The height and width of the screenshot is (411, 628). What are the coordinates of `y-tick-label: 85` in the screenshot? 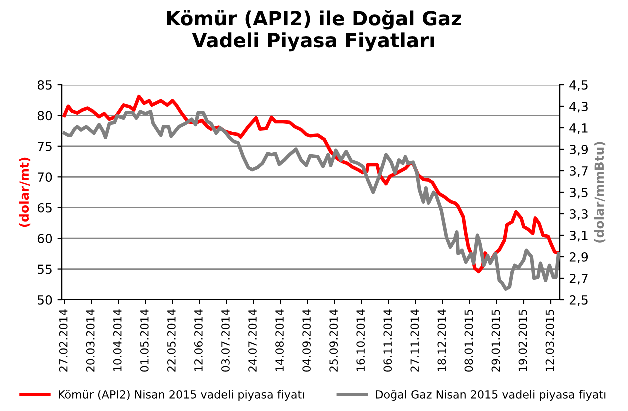 It's located at (45, 85).